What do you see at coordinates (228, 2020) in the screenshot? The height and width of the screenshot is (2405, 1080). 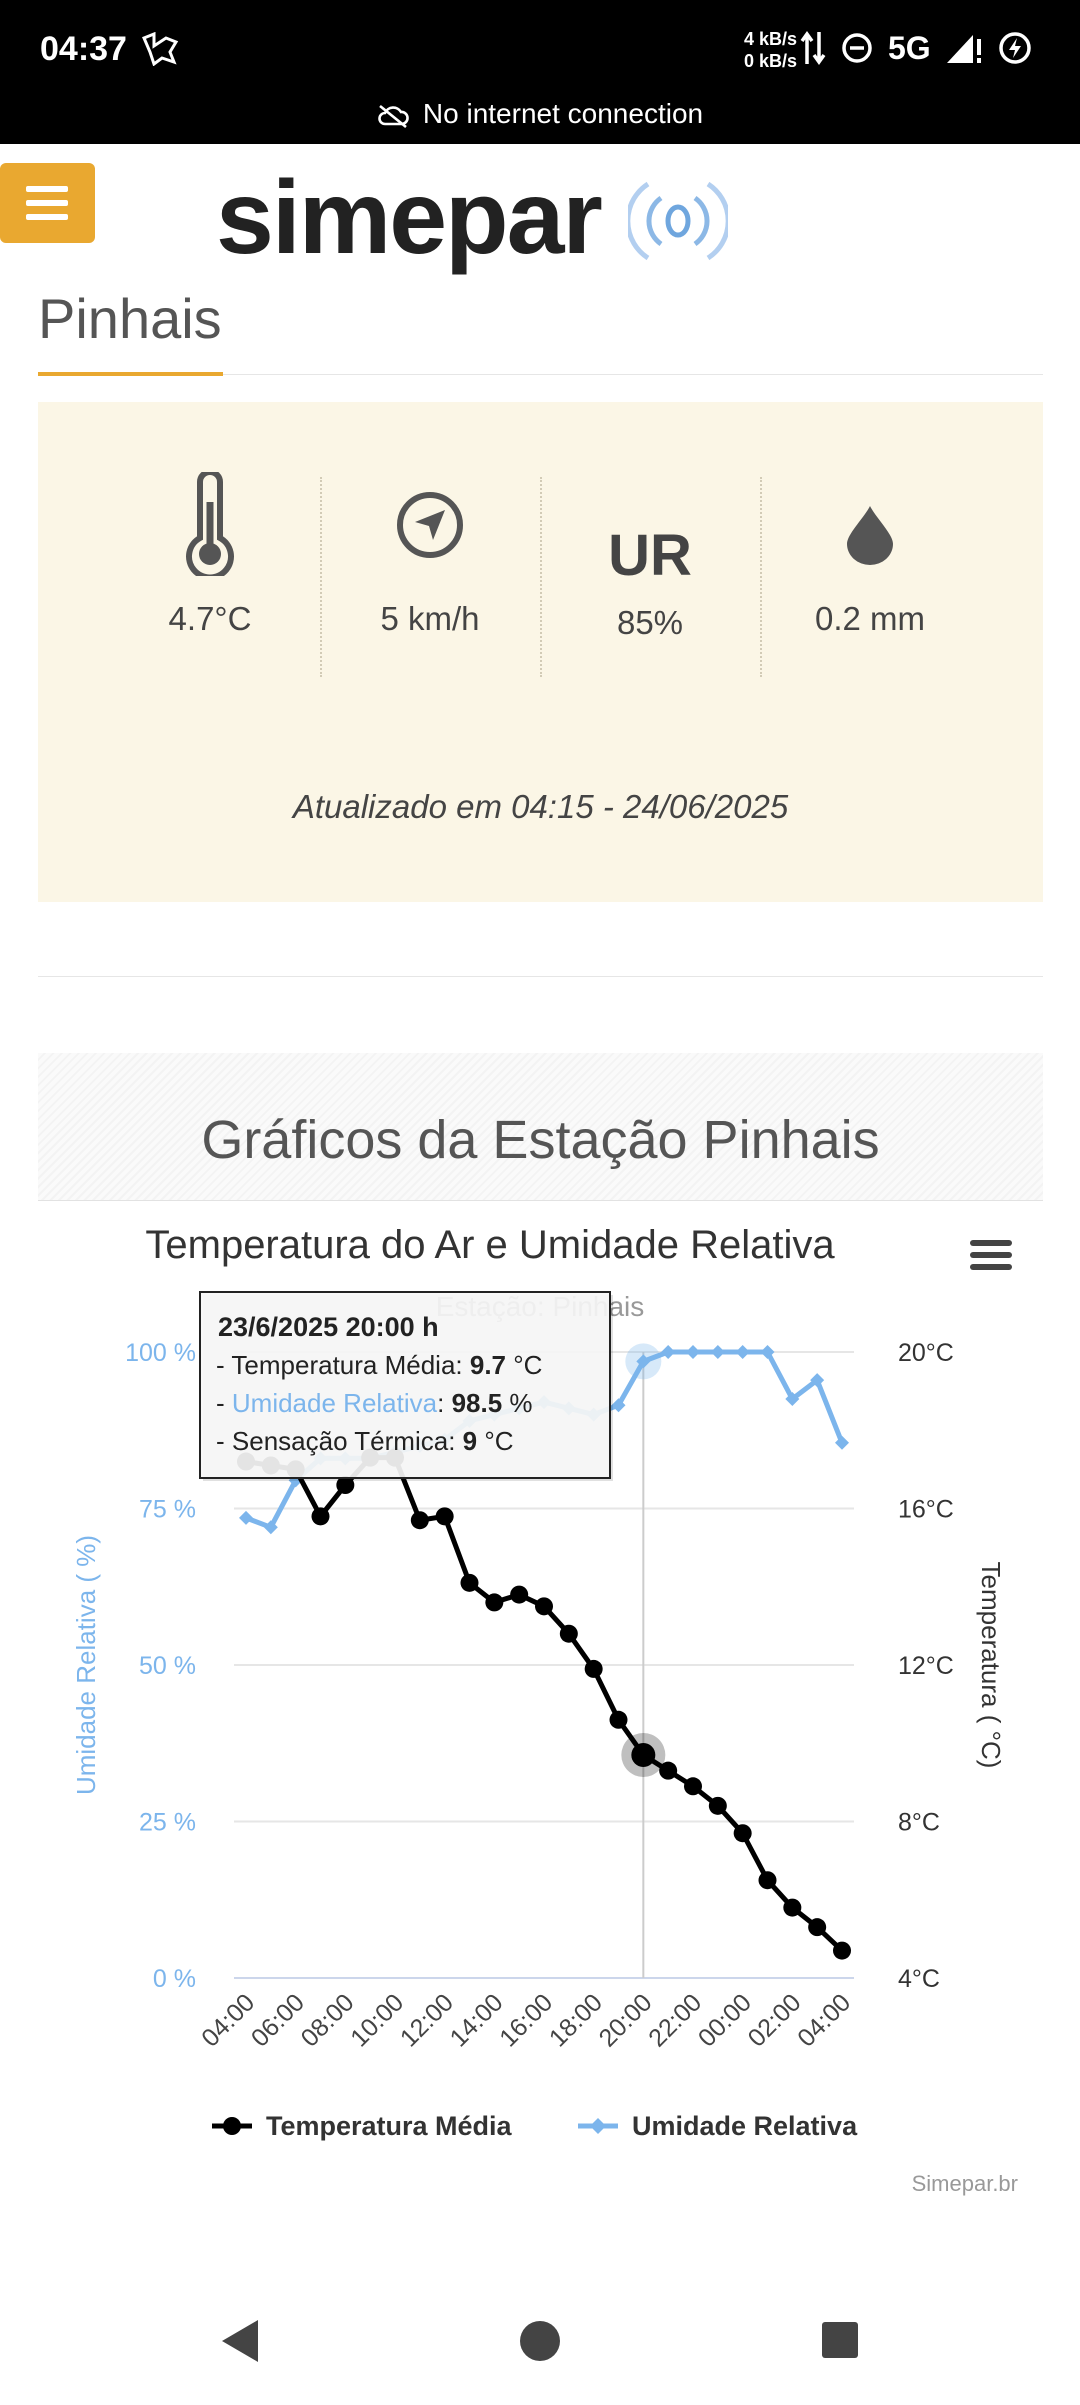 I see `x-tick-label: 04:00` at bounding box center [228, 2020].